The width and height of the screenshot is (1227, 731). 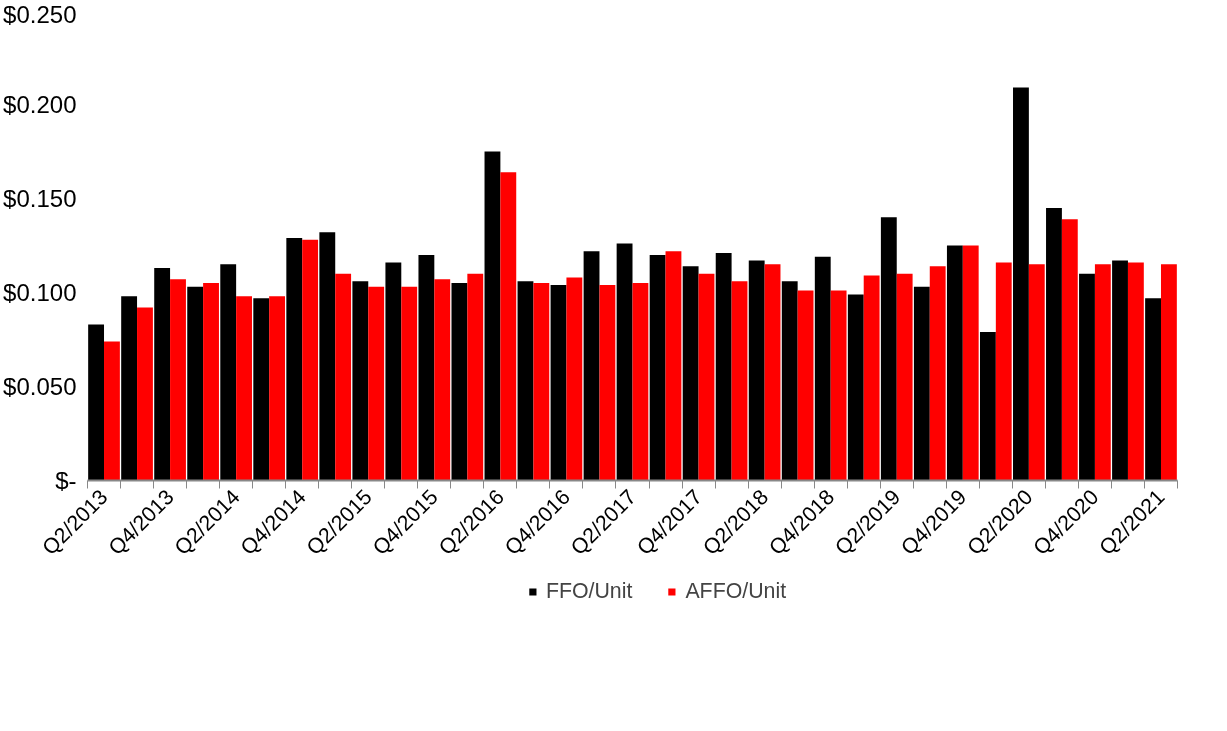 What do you see at coordinates (40, 386) in the screenshot?
I see `y-tick-label: $0.050` at bounding box center [40, 386].